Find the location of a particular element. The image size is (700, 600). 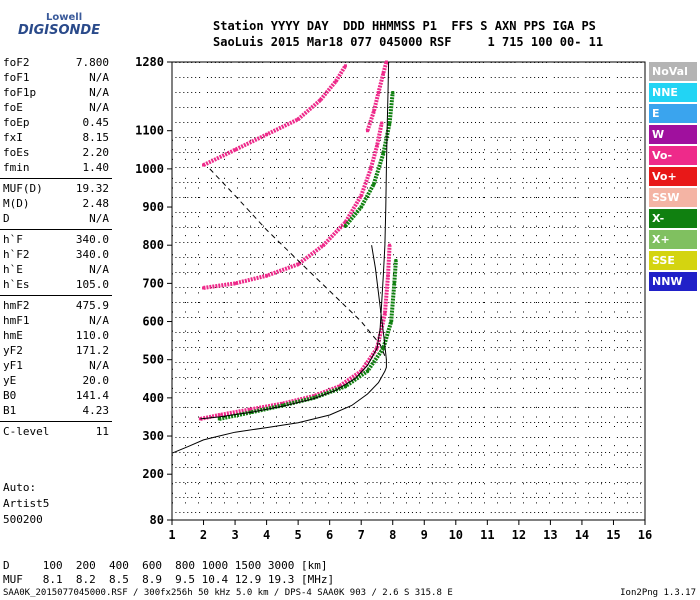

y-tick-label: 1000 is located at coordinates (149, 169).